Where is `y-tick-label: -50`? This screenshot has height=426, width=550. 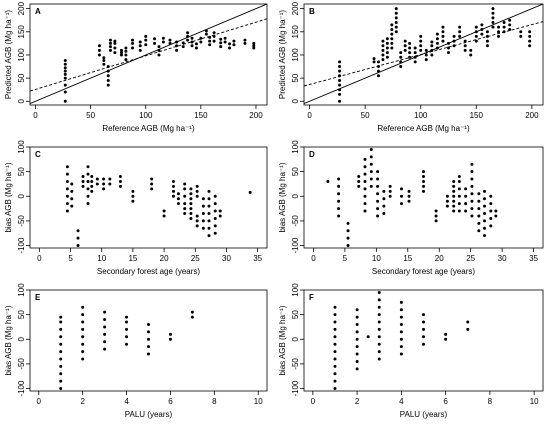 y-tick-label: -50 is located at coordinates (21, 221).